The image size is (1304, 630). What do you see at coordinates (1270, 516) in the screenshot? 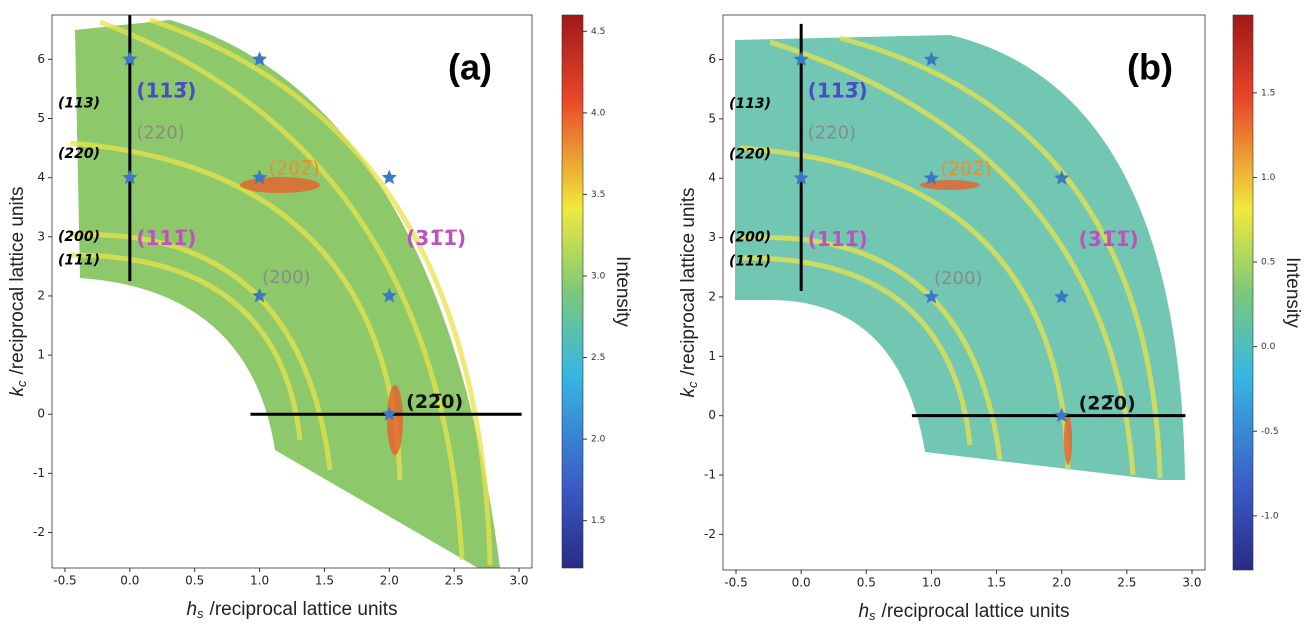
I see `colorbar-tick-label: -1.0` at bounding box center [1270, 516].